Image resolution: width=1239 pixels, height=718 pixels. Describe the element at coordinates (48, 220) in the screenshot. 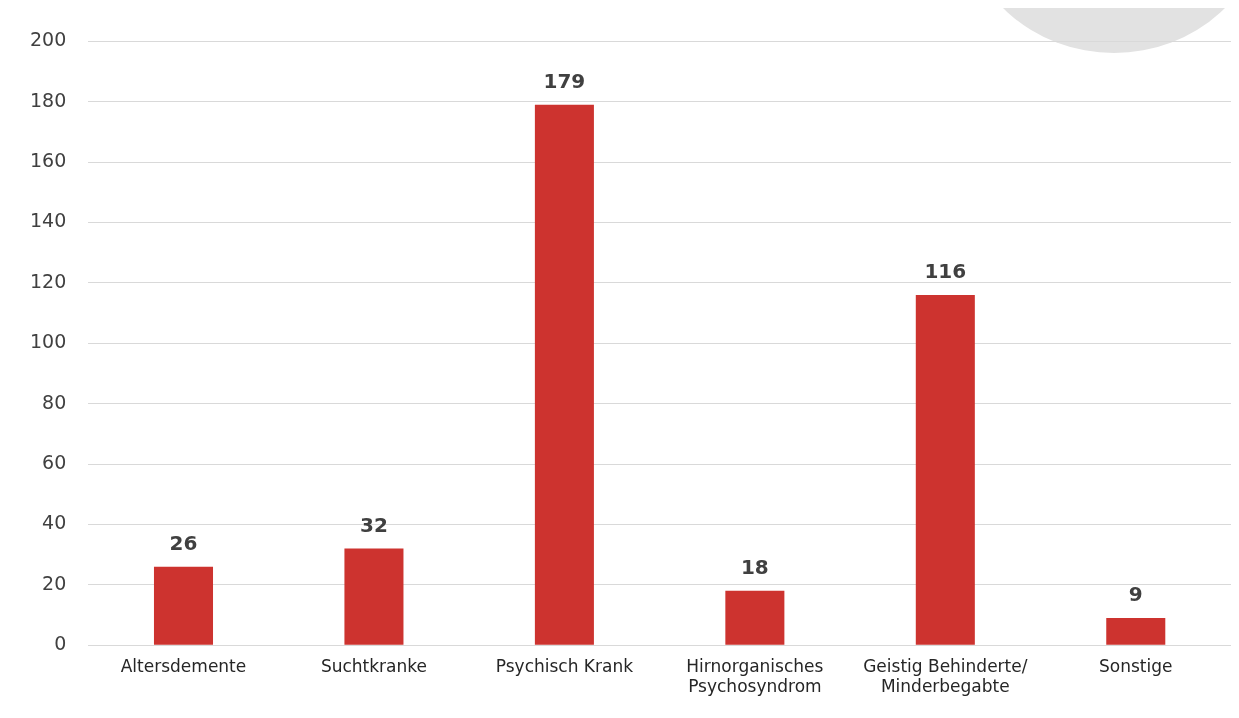

I see `y-tick-label: 140` at that location.